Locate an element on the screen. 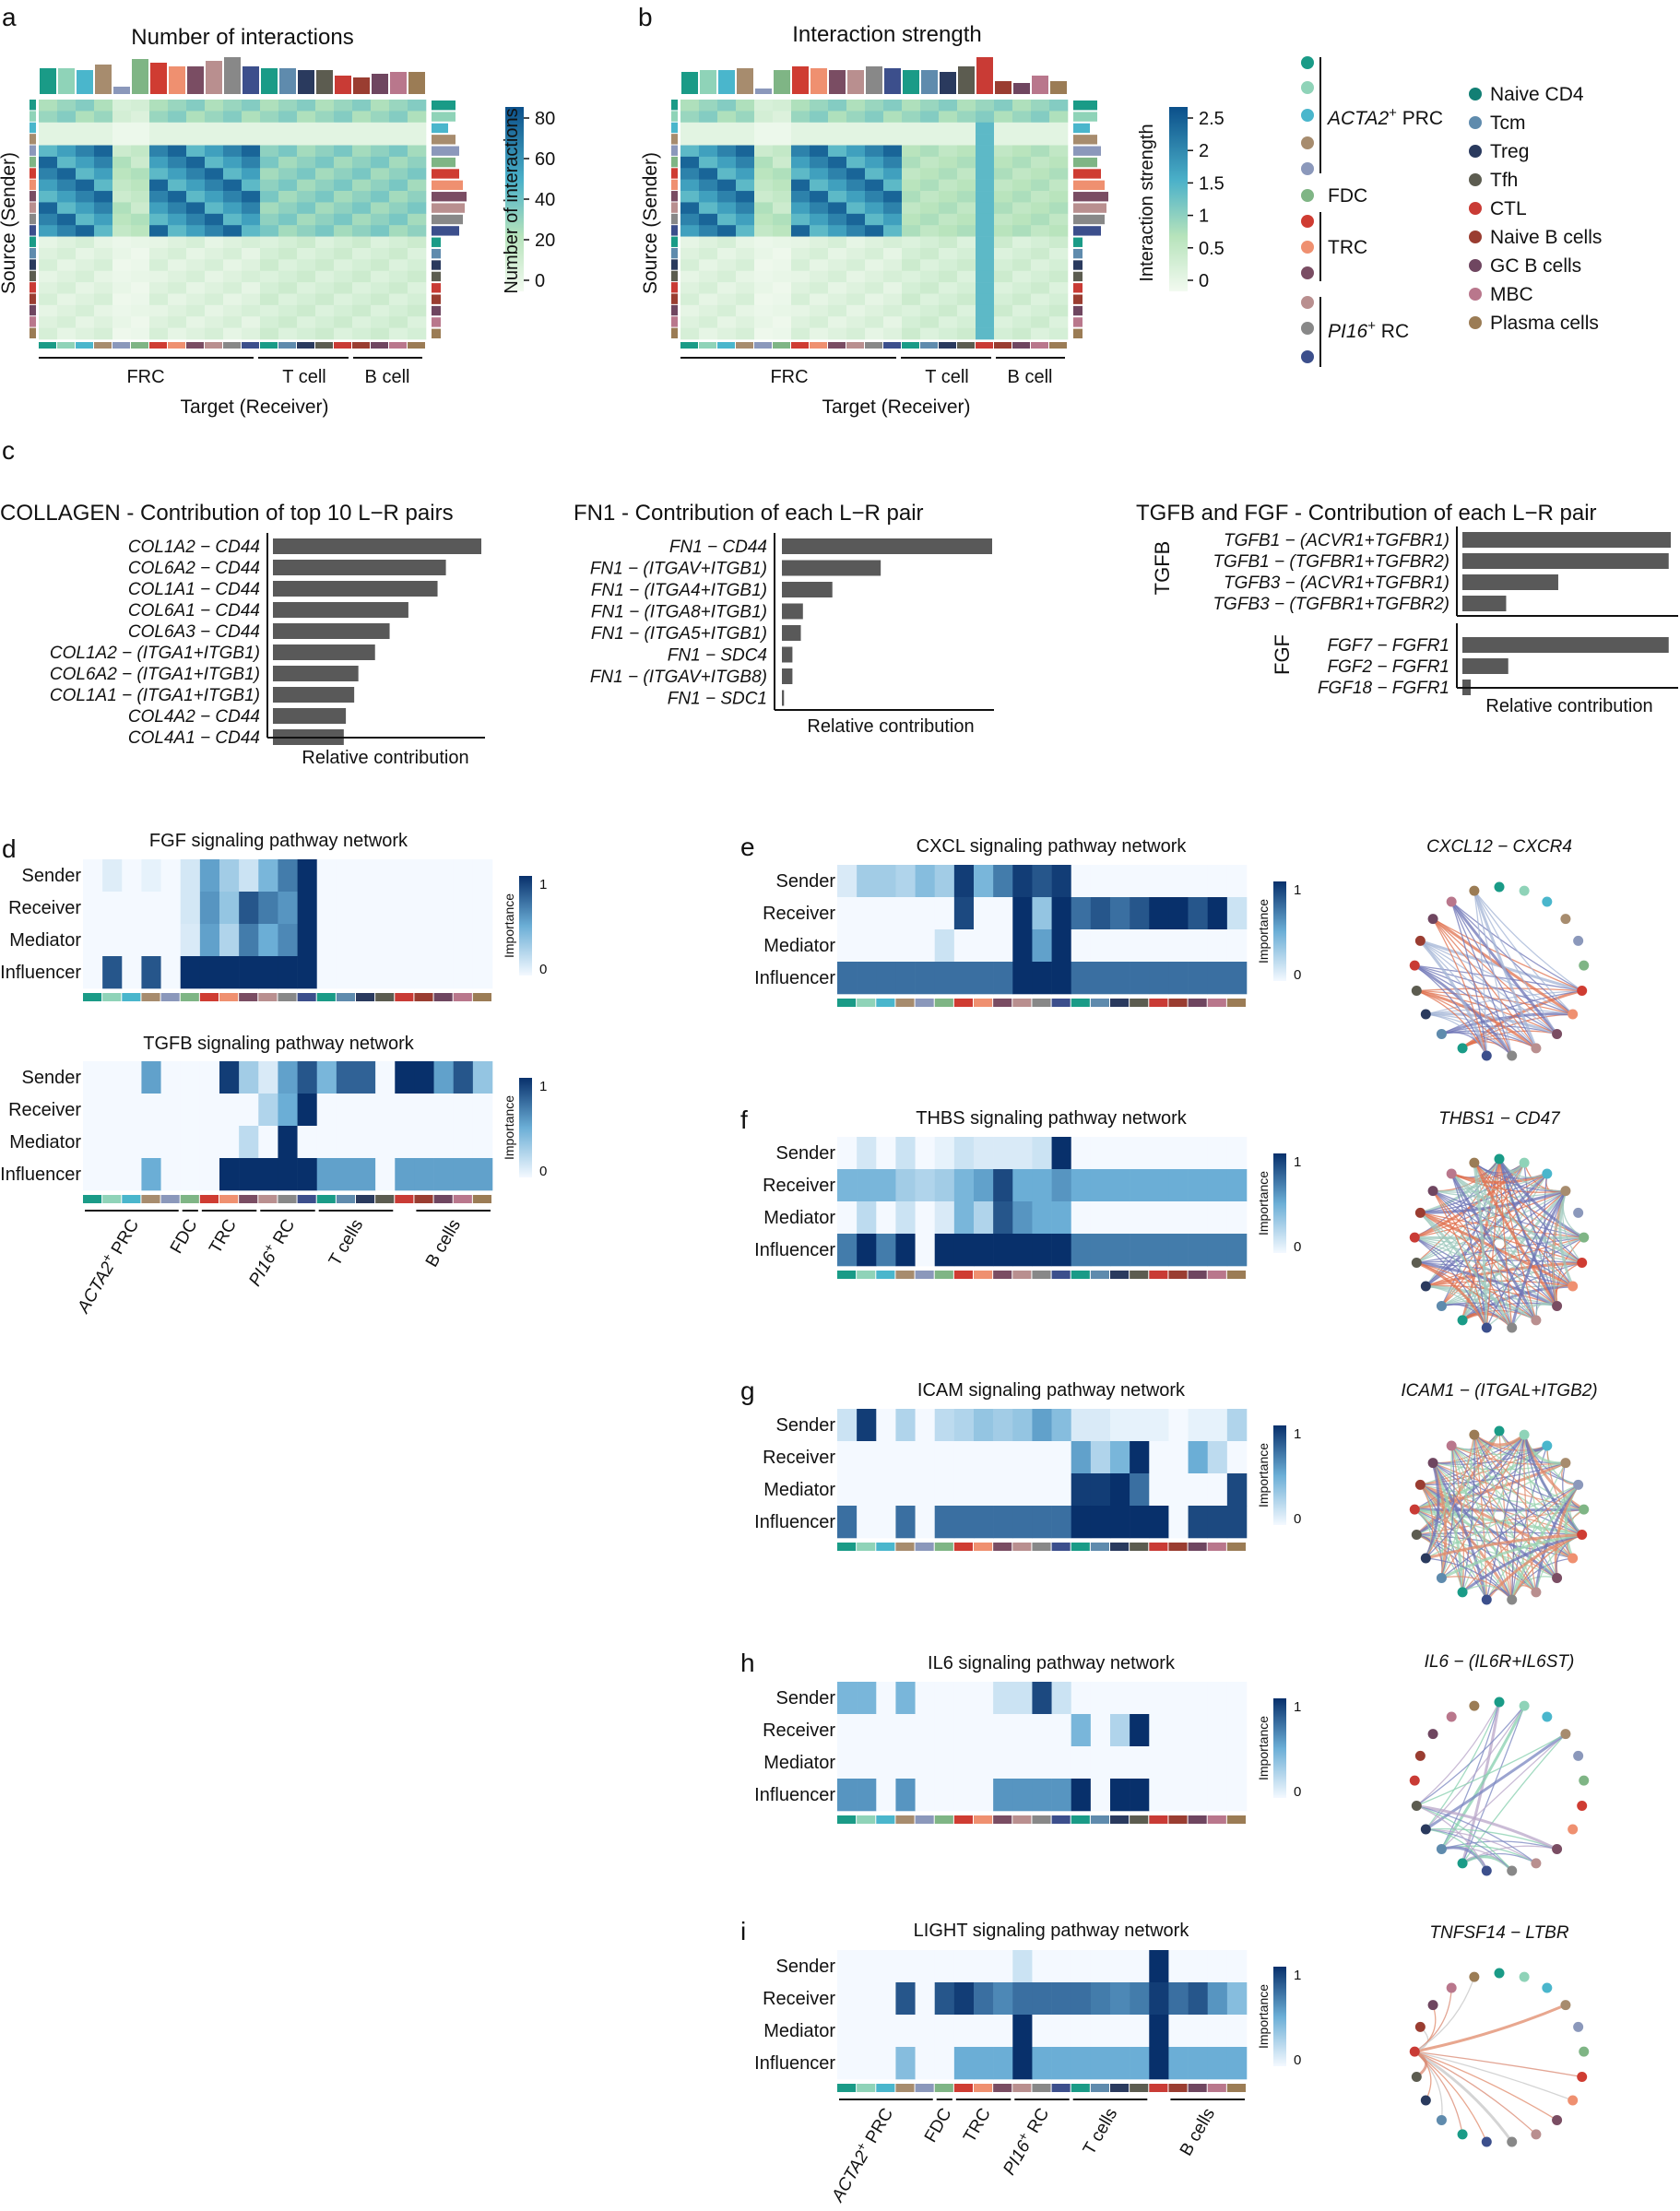  bar-label: TGFB3 − (TGFBR1+TGFBR2) is located at coordinates (1331, 604).